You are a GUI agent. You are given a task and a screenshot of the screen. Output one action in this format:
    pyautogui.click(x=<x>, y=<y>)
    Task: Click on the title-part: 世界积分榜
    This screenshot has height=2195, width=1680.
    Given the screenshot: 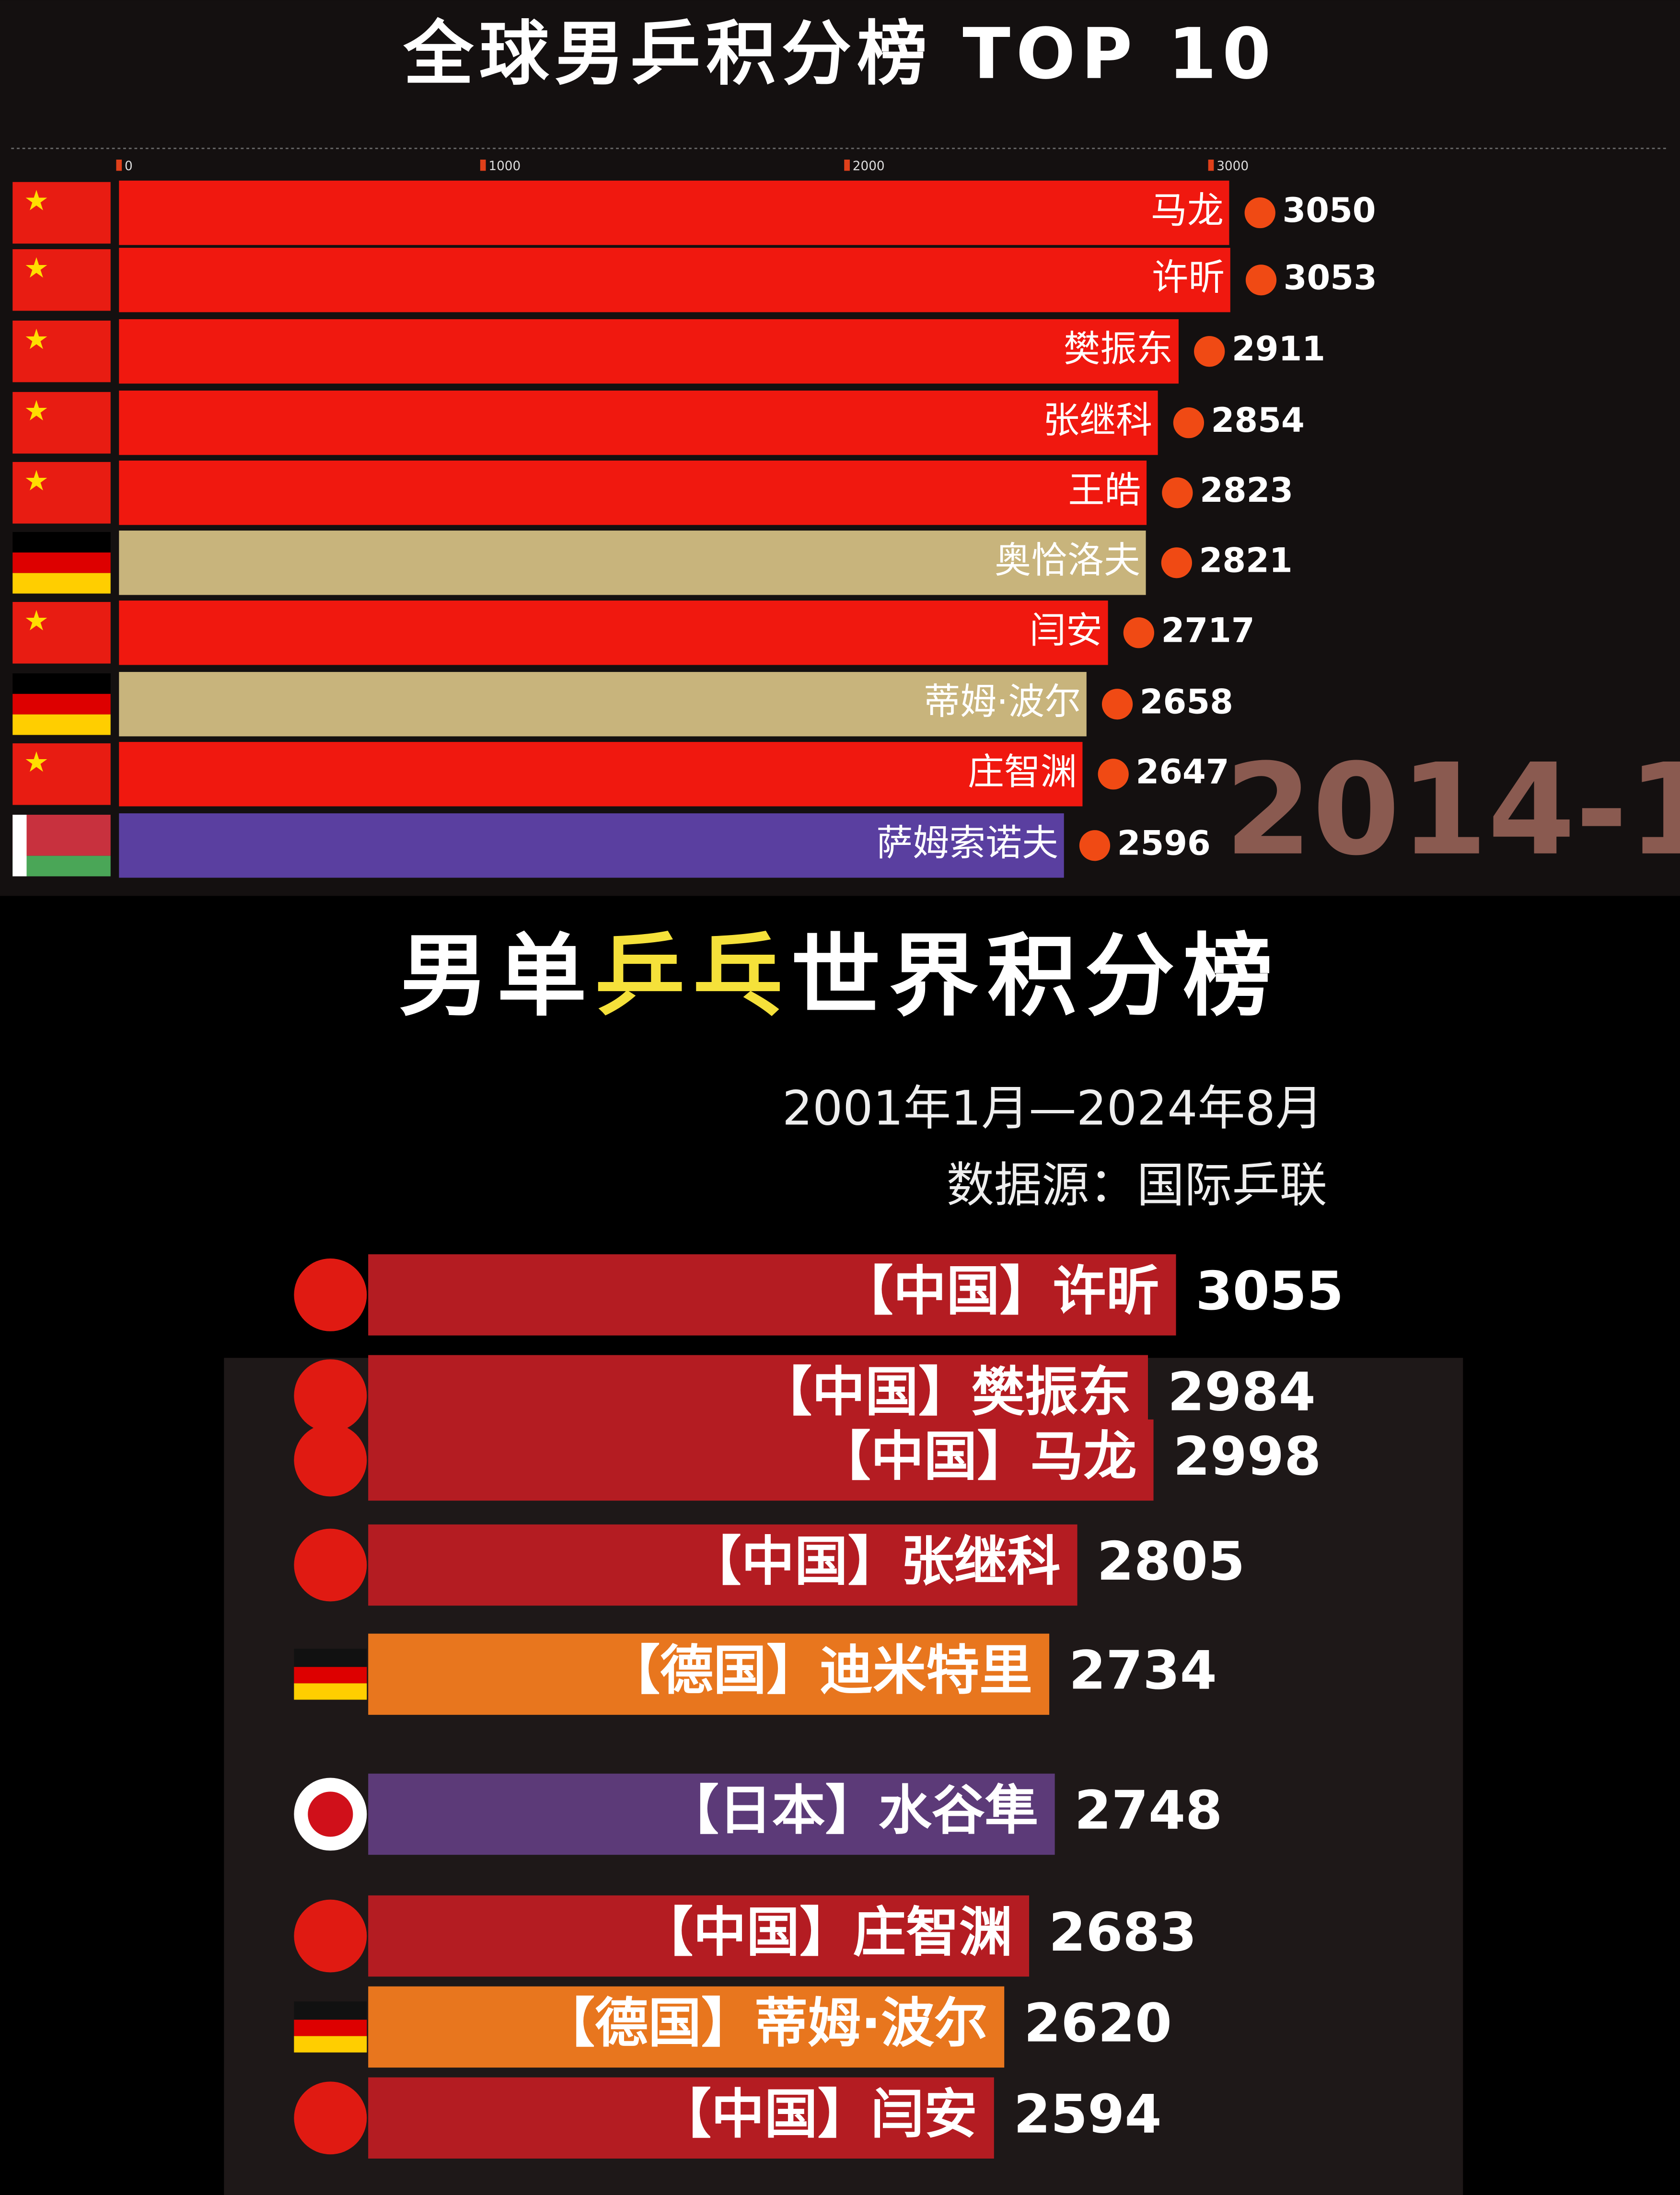 What is the action you would take?
    pyautogui.click(x=1036, y=976)
    